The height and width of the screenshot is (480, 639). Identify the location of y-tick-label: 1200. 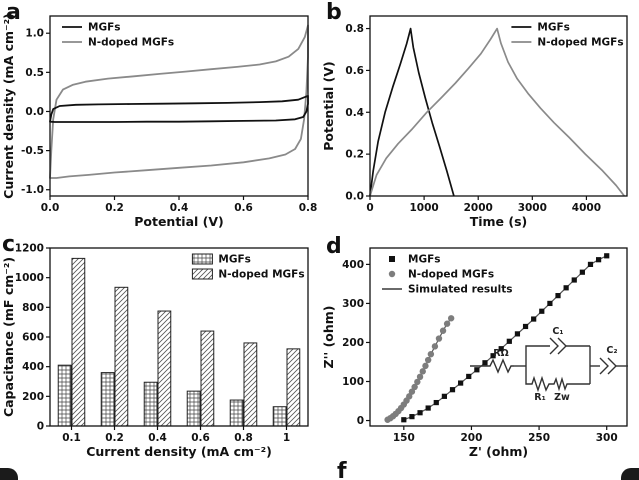
(29, 249).